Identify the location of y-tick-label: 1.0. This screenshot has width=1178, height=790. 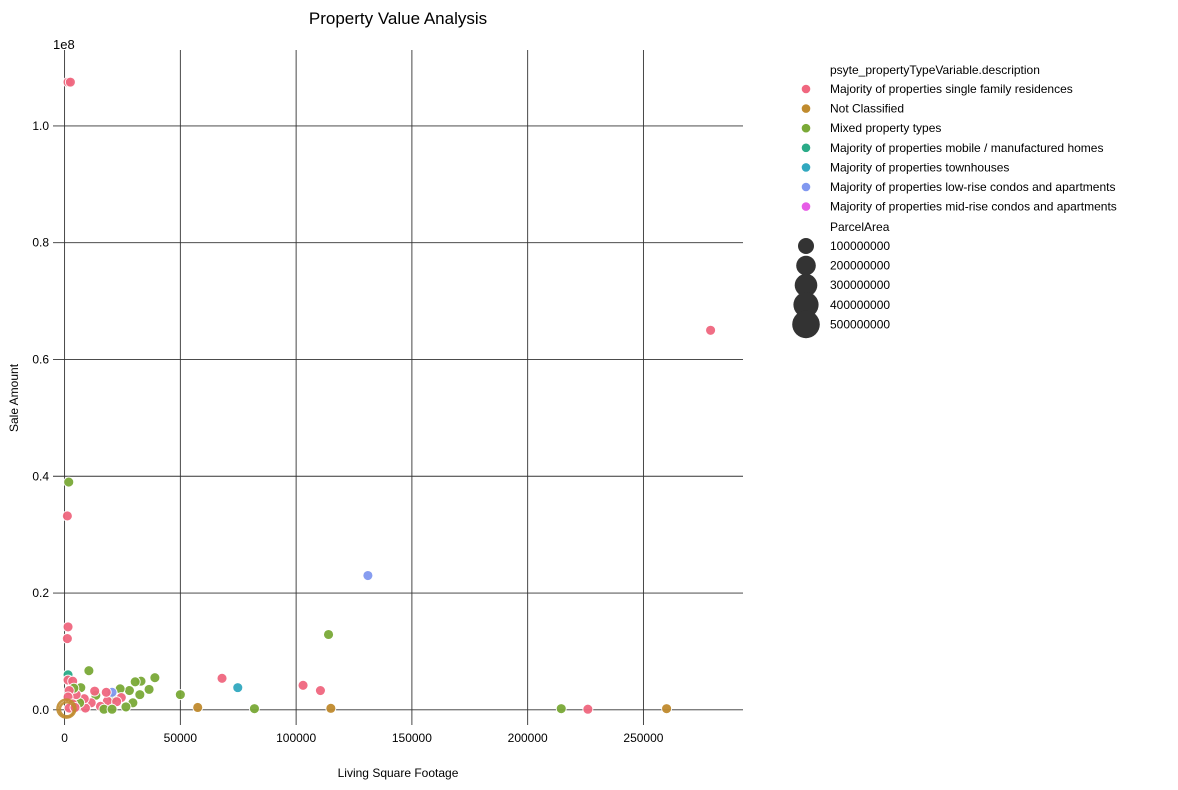
(40, 126).